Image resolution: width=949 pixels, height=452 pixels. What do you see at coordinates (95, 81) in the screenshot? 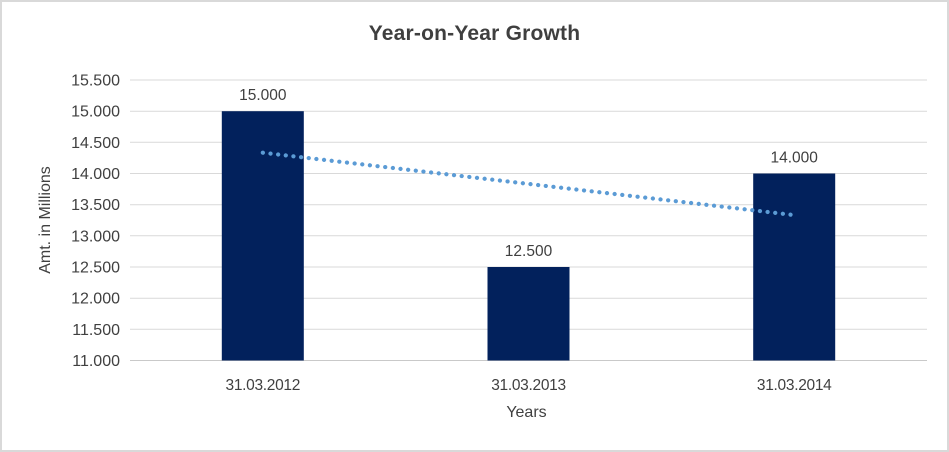
I see `y-tick-label: 15.500` at bounding box center [95, 81].